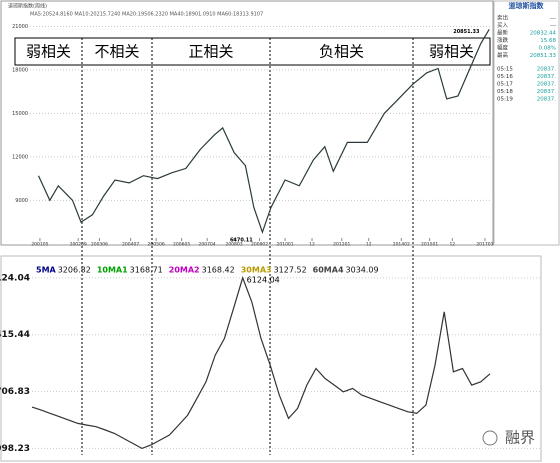  What do you see at coordinates (116, 52) in the screenshot?
I see `band-label: 不相关` at bounding box center [116, 52].